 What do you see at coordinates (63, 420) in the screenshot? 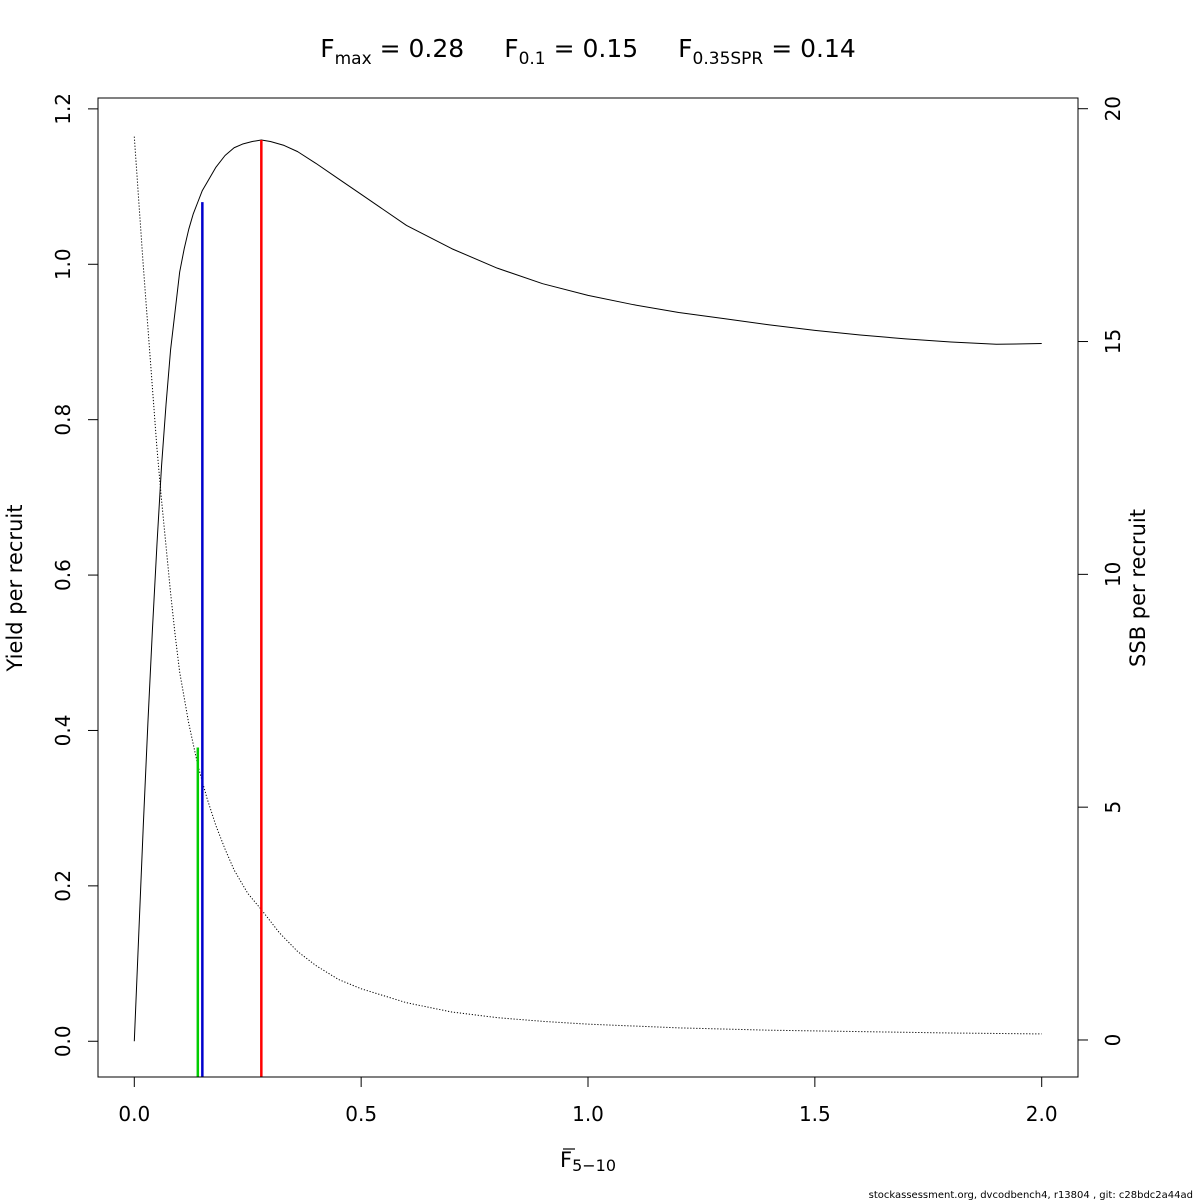
I see `y-tick-label: 0.8` at bounding box center [63, 420].